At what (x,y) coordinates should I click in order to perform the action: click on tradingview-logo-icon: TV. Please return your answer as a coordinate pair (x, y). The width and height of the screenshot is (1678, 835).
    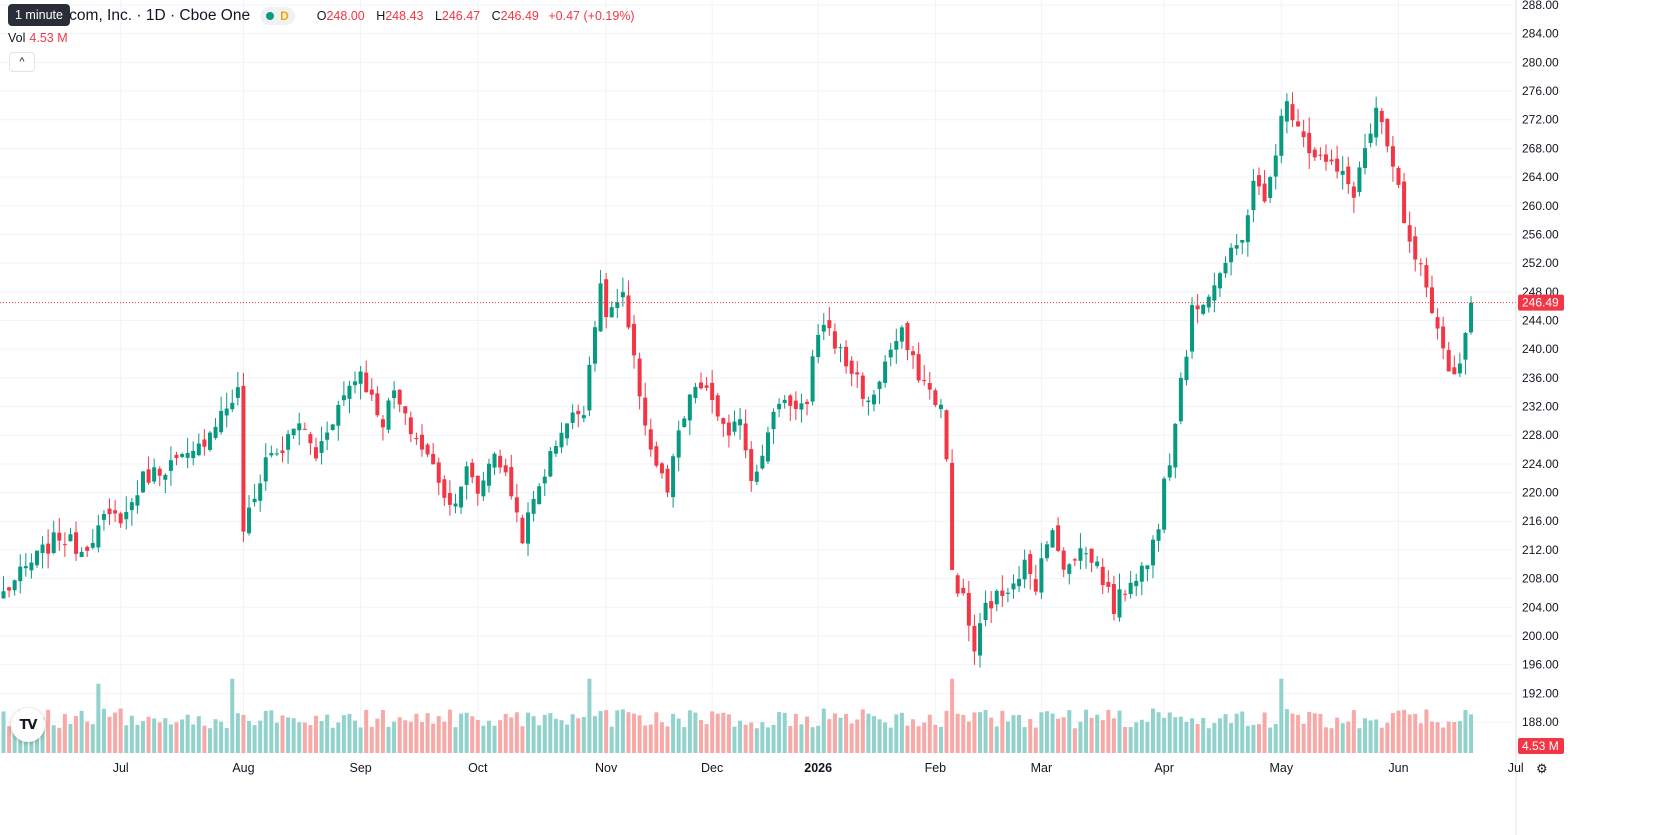
    Looking at the image, I should click on (28, 725).